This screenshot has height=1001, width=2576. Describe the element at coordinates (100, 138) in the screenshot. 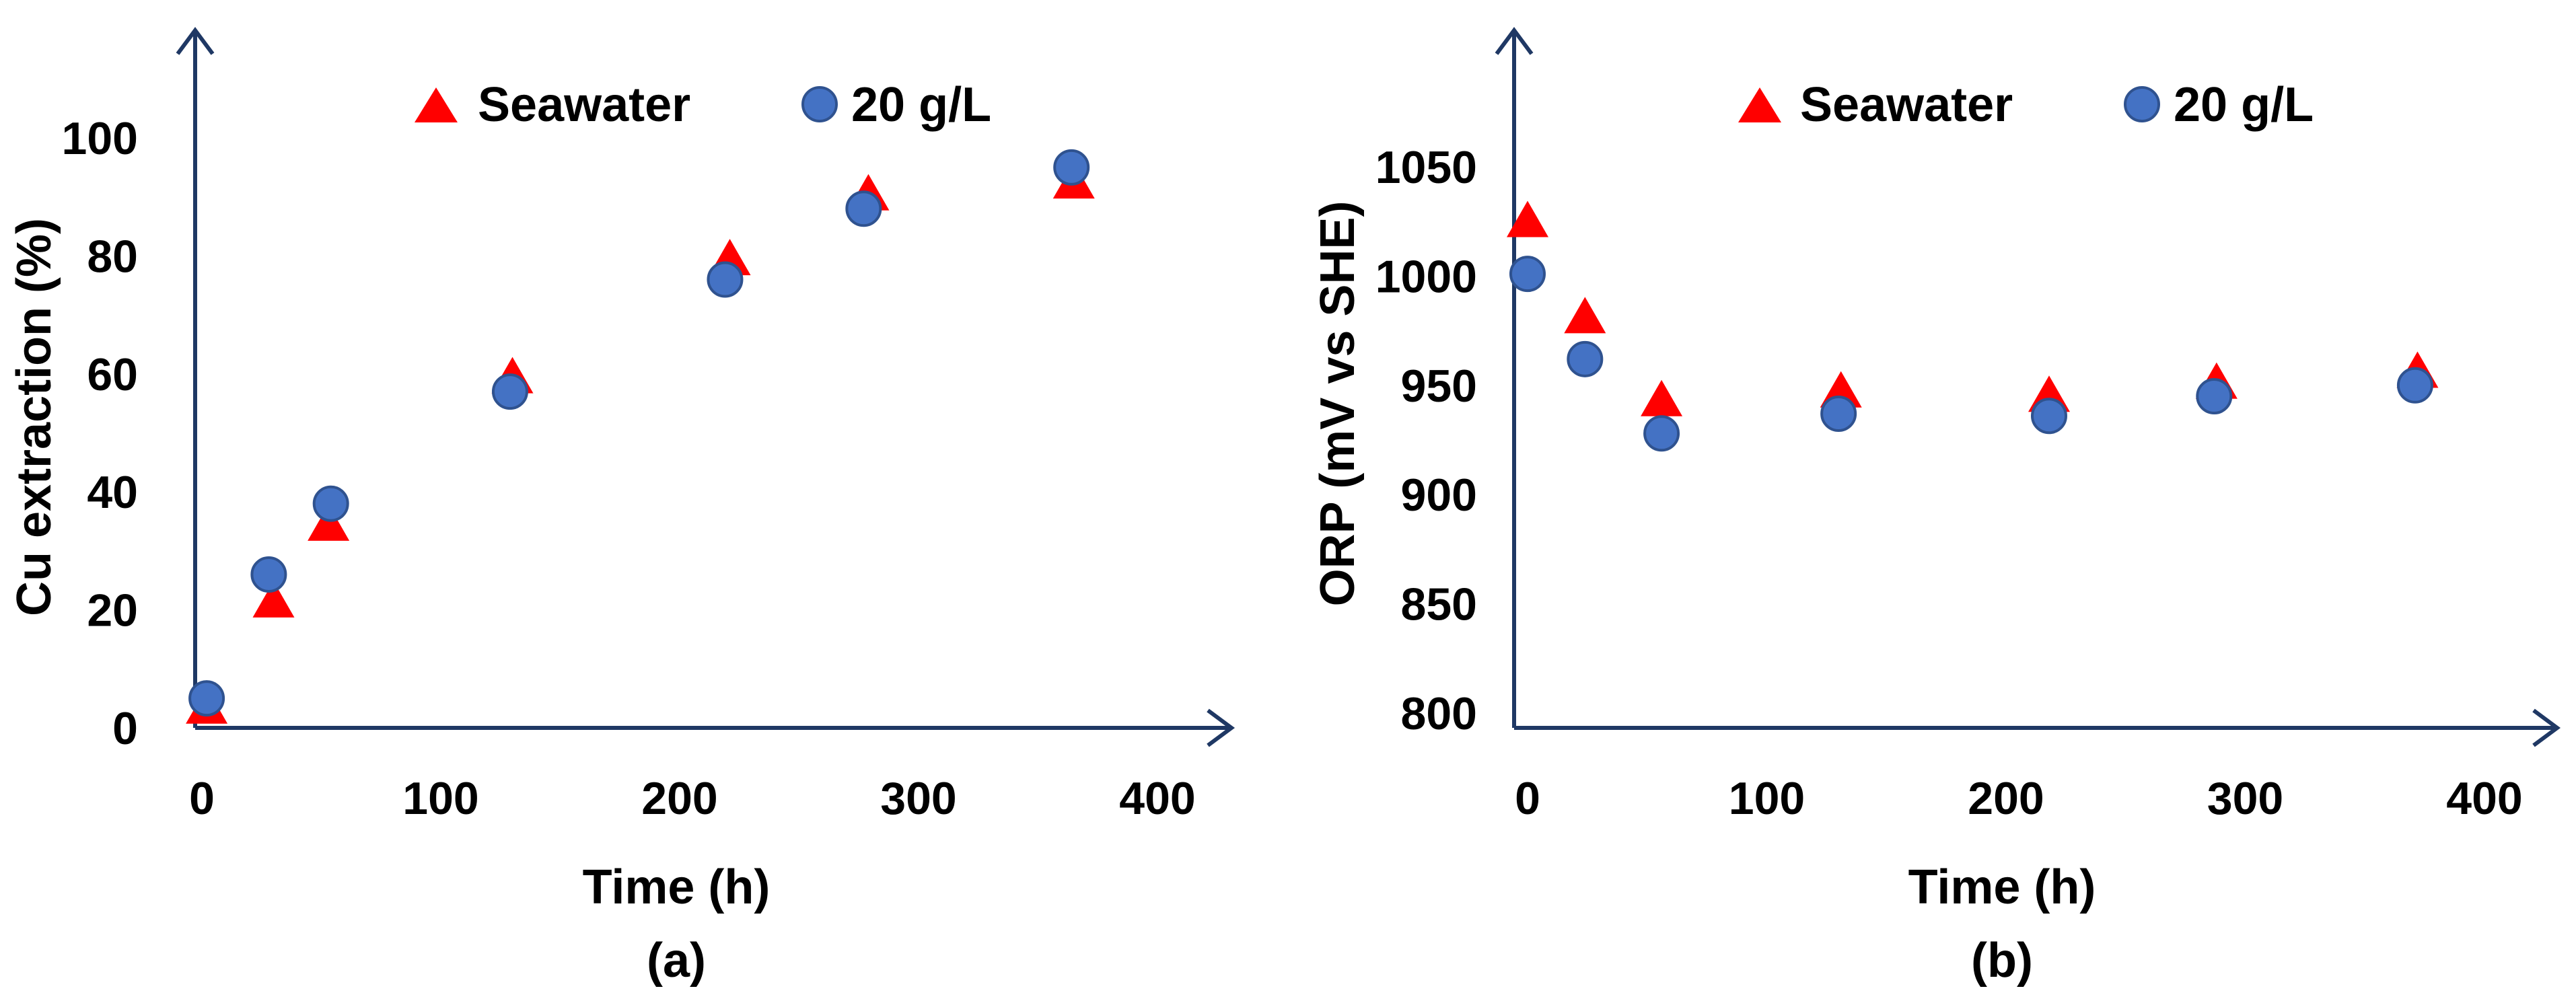

I see `chart-a-y-tick-label: 100` at that location.